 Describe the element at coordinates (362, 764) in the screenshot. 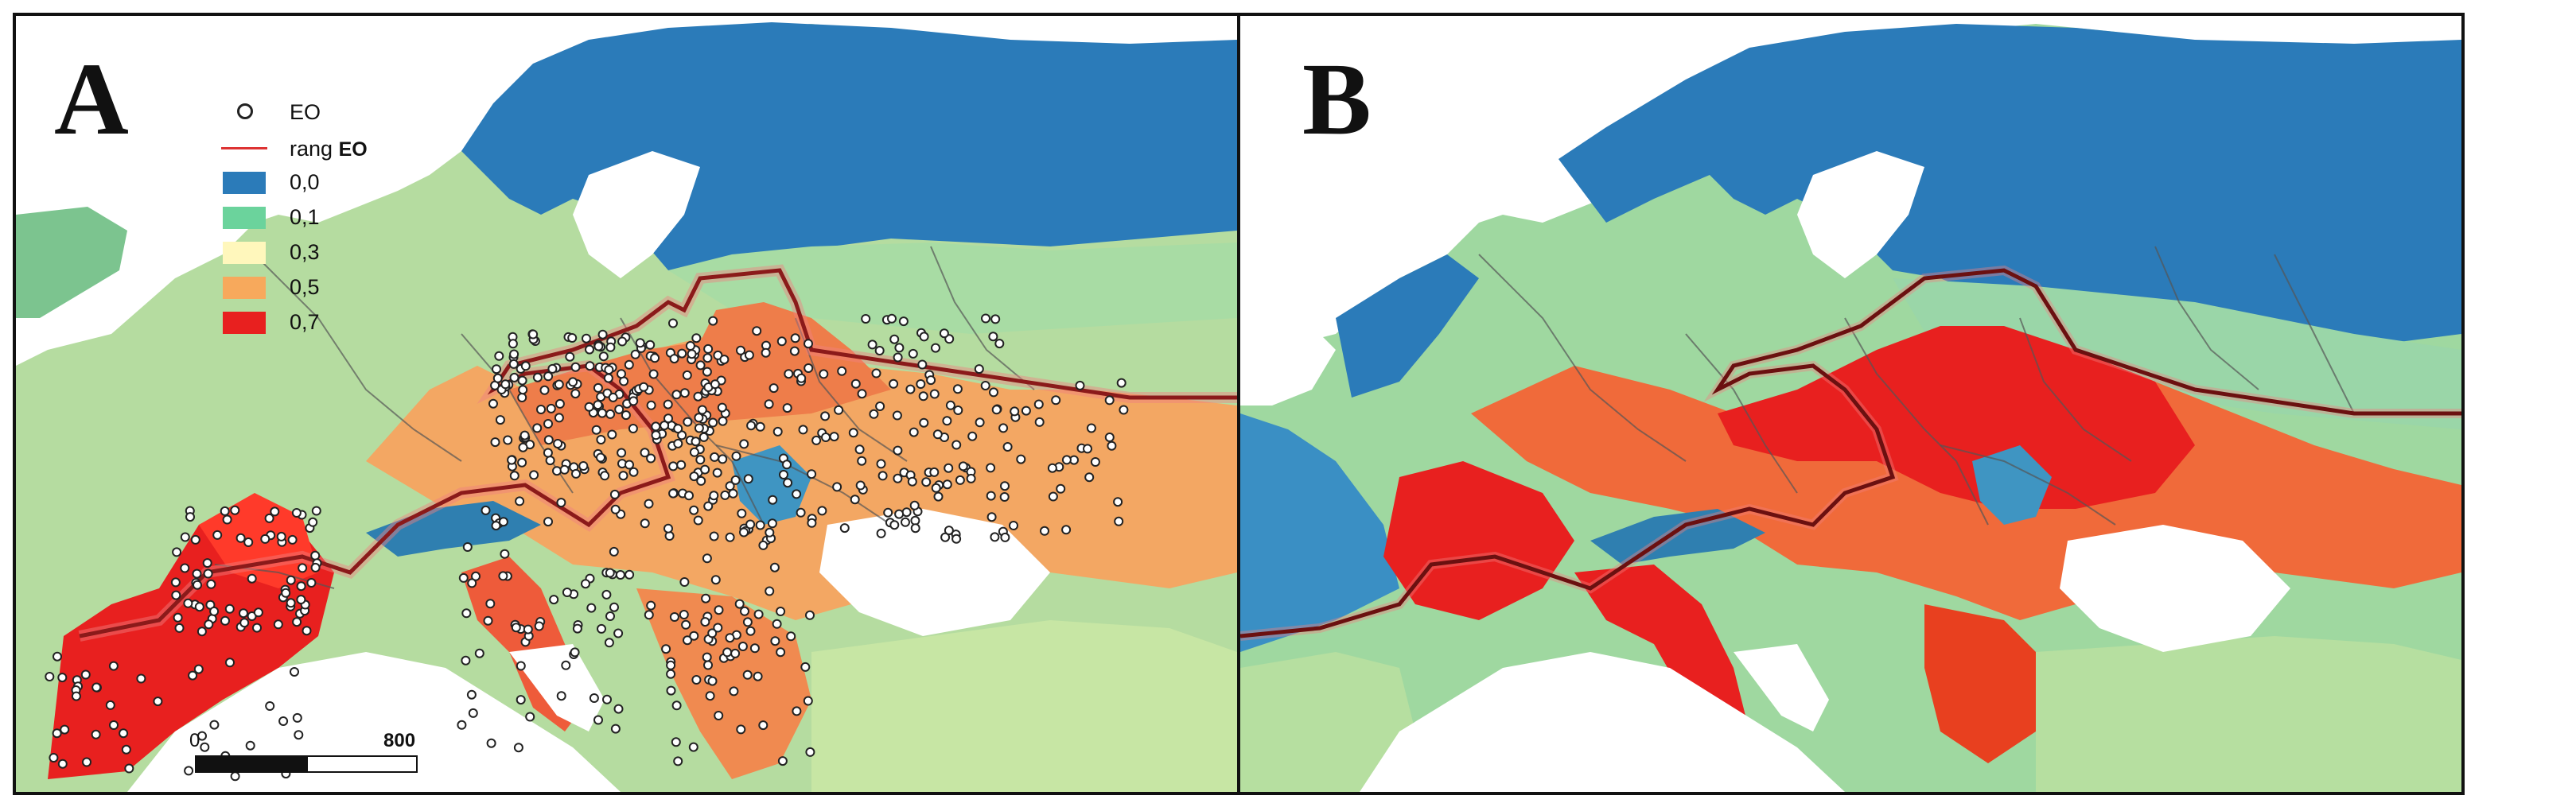

I see `scalebar-white-segment` at that location.